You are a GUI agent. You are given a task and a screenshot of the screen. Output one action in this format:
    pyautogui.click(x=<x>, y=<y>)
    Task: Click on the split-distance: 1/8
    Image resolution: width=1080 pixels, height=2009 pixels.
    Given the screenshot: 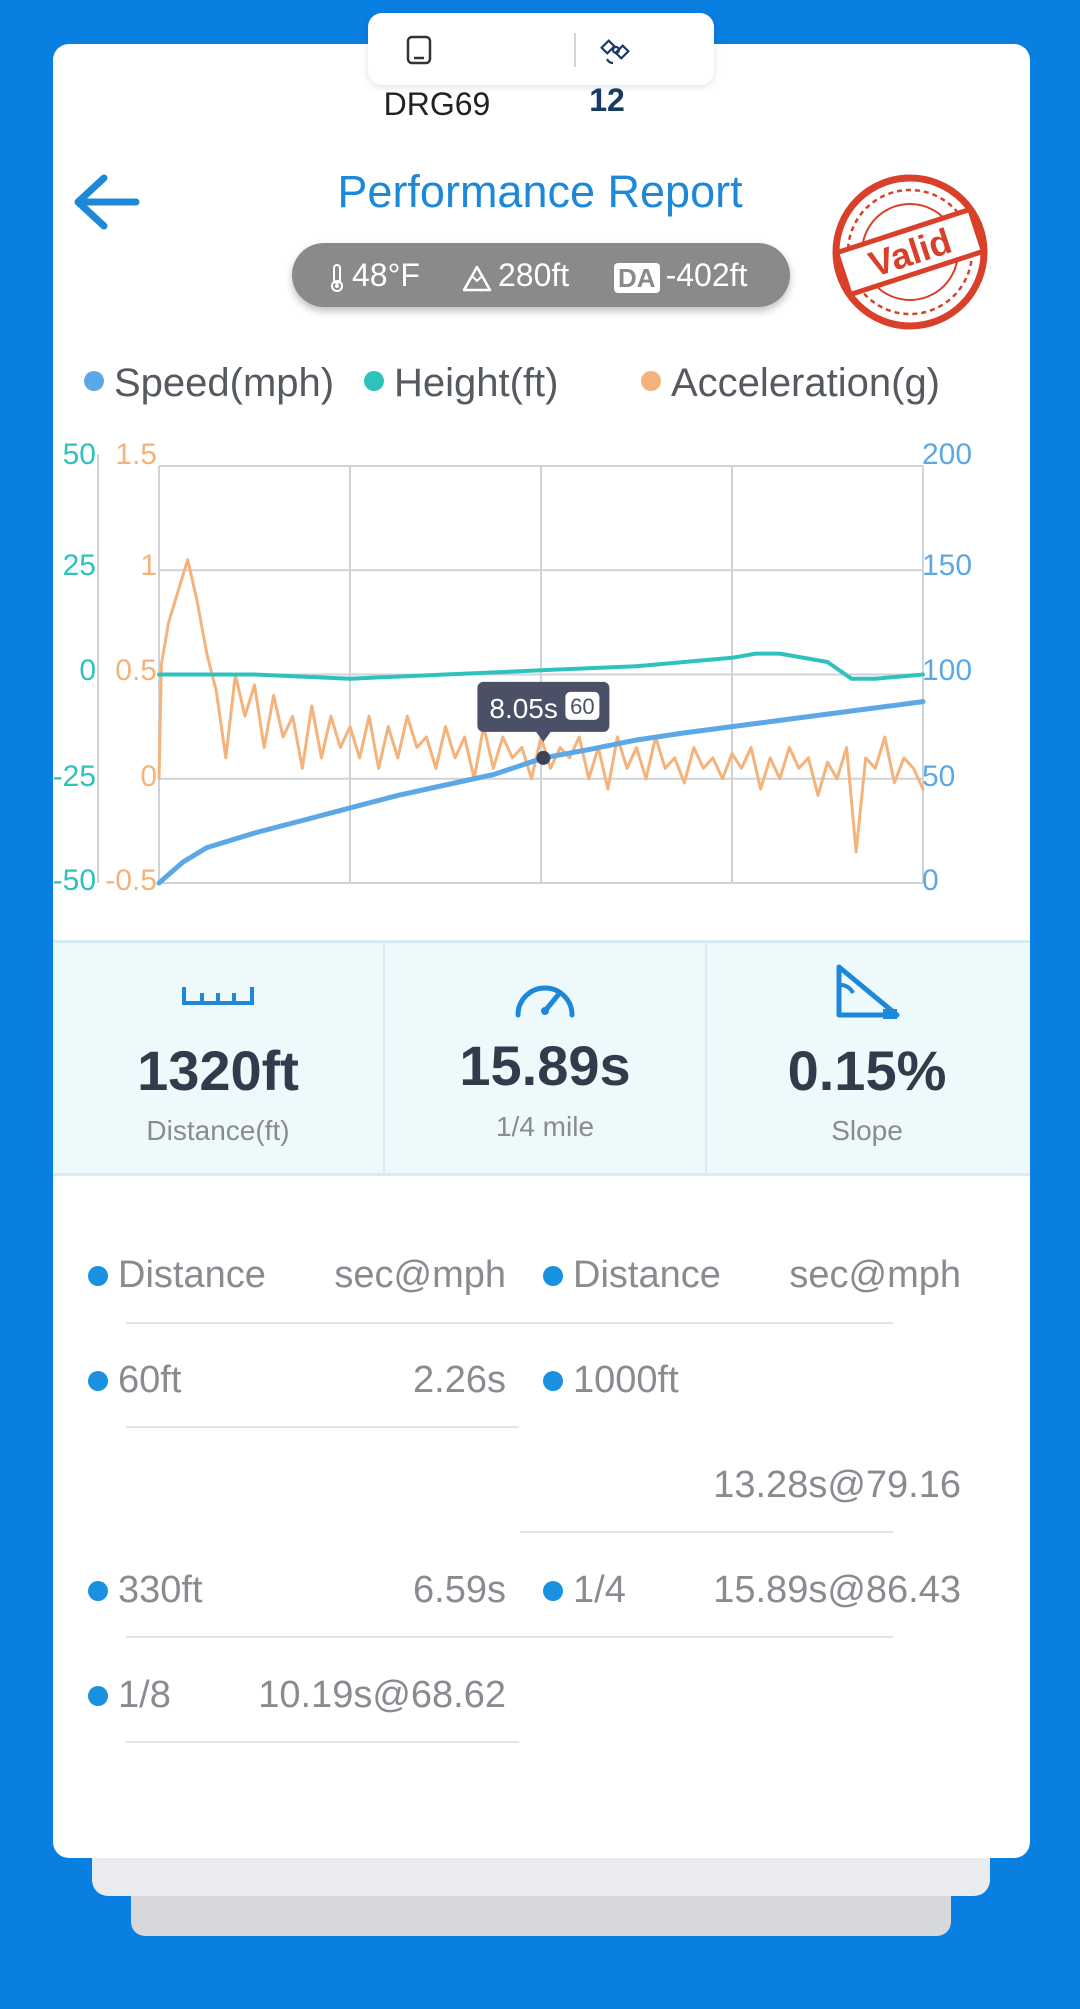 What is the action you would take?
    pyautogui.click(x=144, y=1695)
    